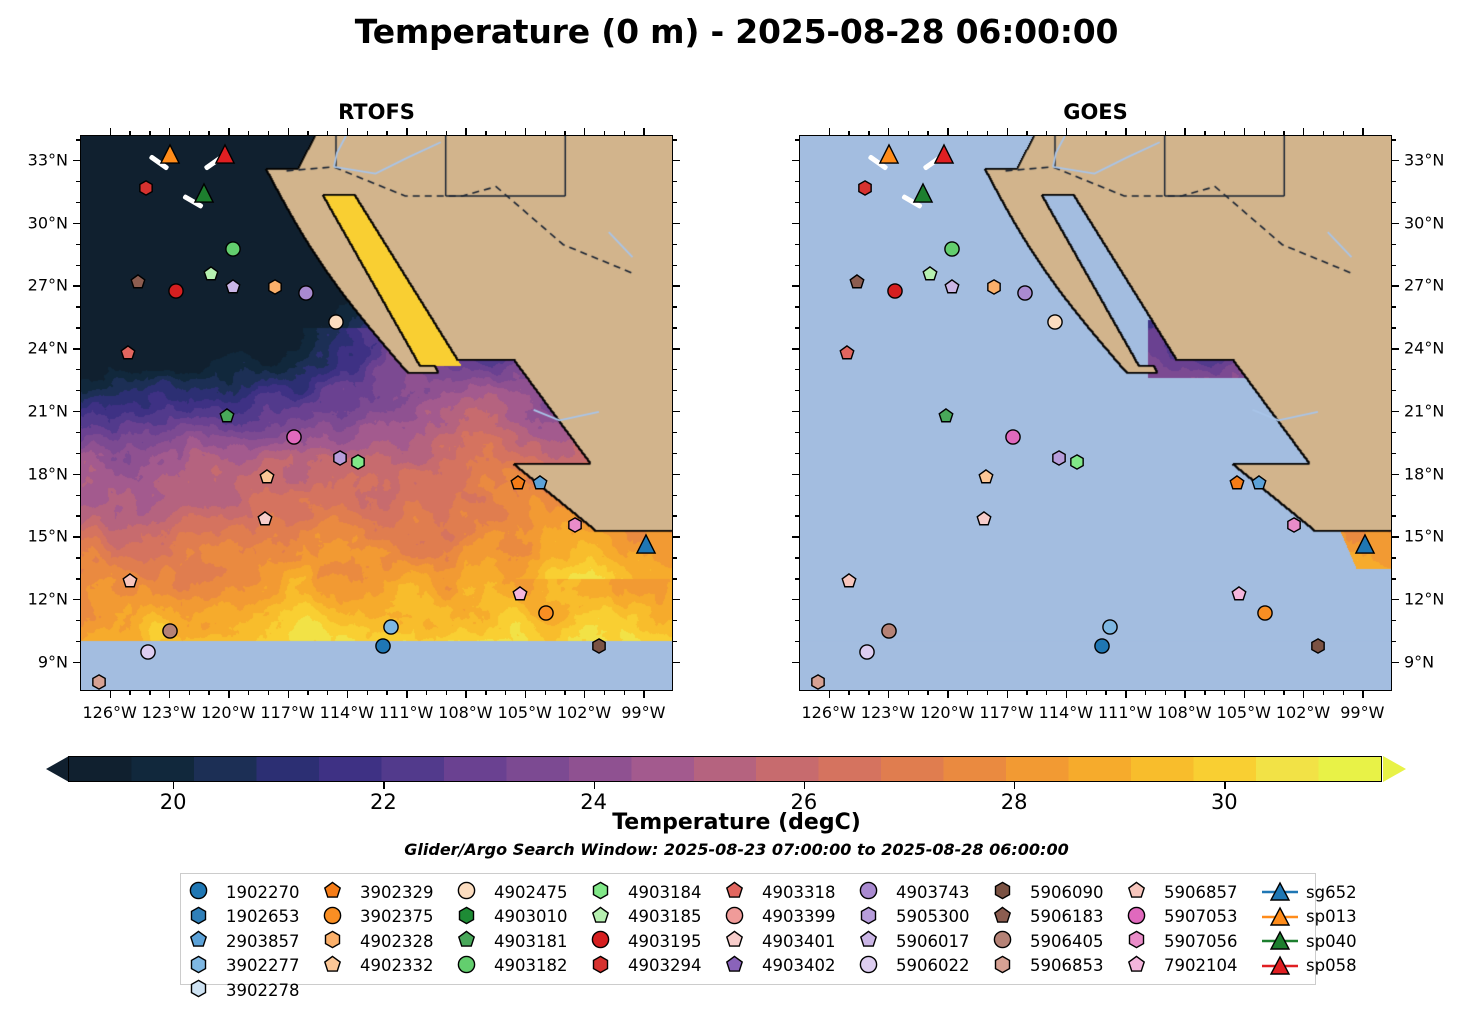 Image resolution: width=1473 pixels, height=1014 pixels. I want to click on legend-item-4903181: 4903181, so click(512, 941).